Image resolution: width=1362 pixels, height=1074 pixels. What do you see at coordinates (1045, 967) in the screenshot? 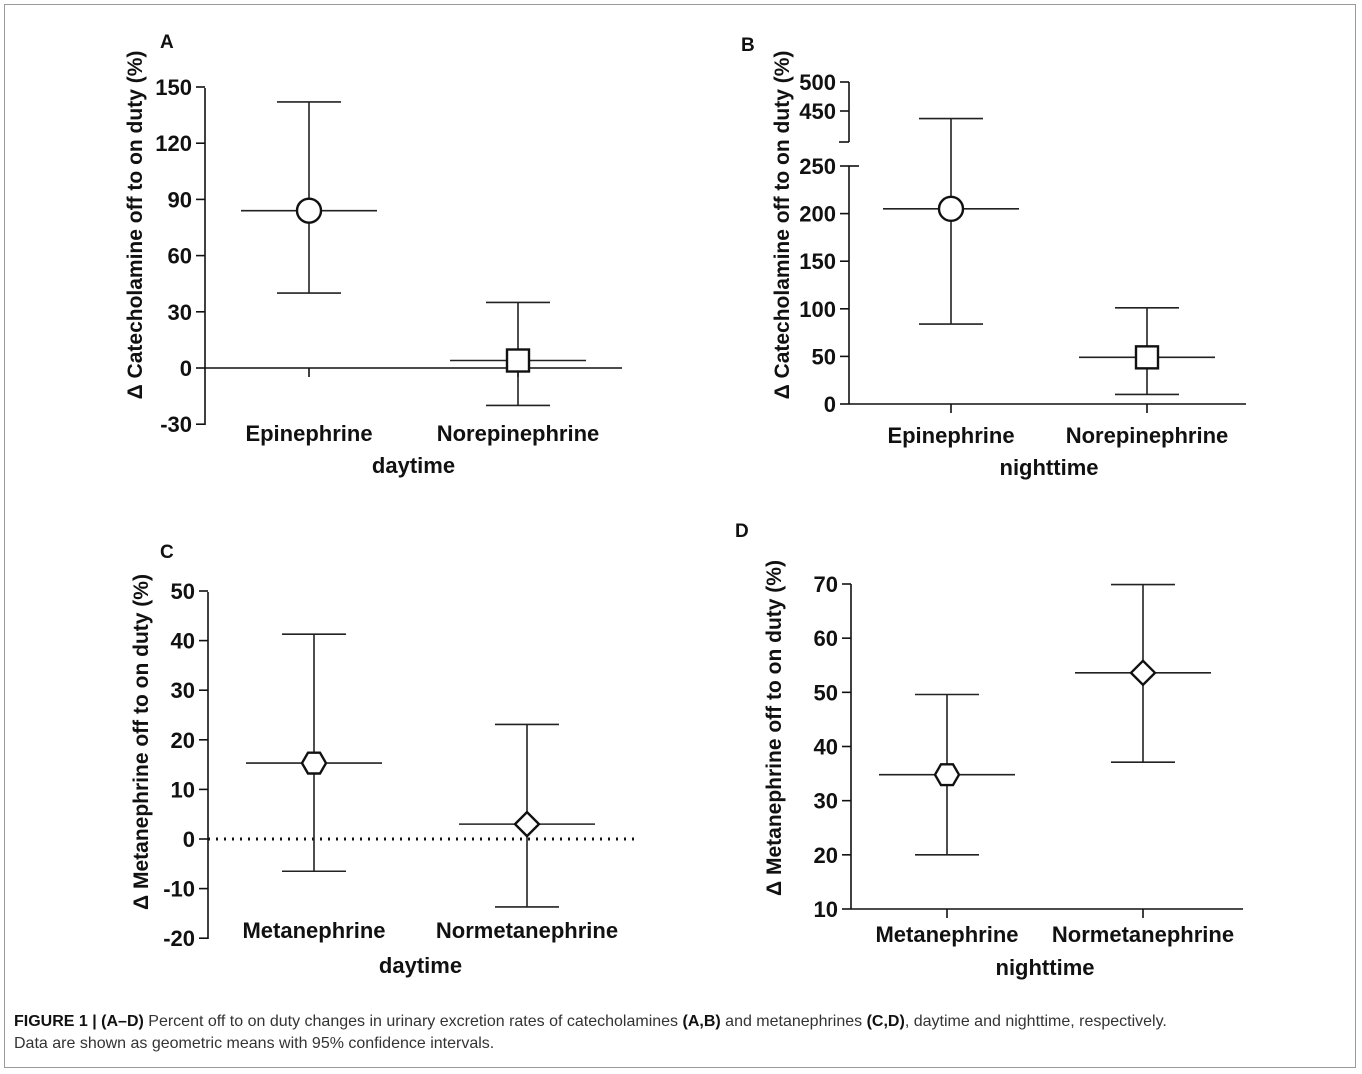
I see `x-axis-title-d: nighttime` at bounding box center [1045, 967].